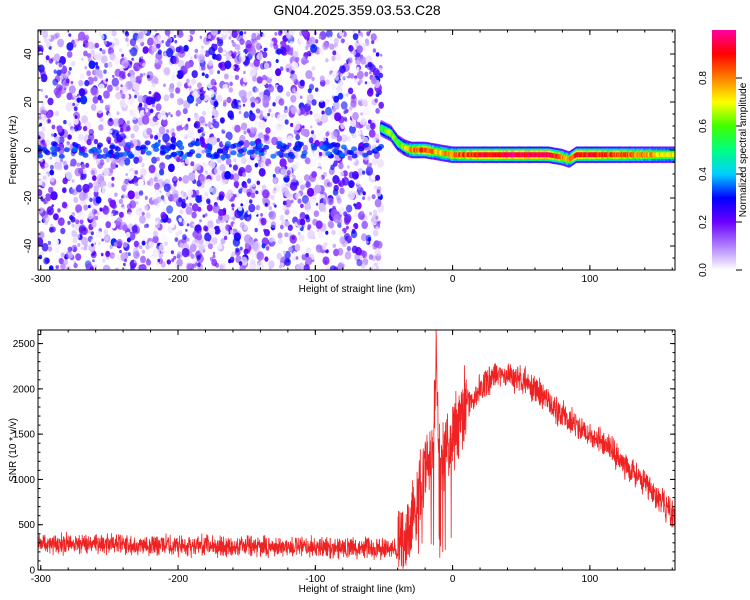  What do you see at coordinates (24, 389) in the screenshot?
I see `snr-y-tick-label: 2000` at bounding box center [24, 389].